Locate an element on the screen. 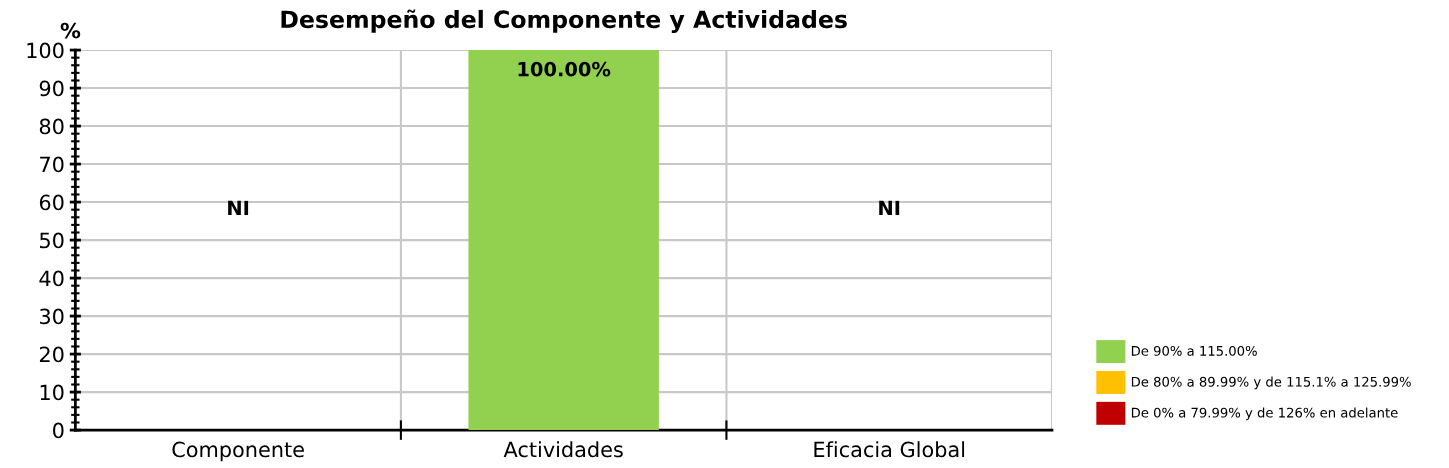  y-tick-label: 50 is located at coordinates (52, 240).